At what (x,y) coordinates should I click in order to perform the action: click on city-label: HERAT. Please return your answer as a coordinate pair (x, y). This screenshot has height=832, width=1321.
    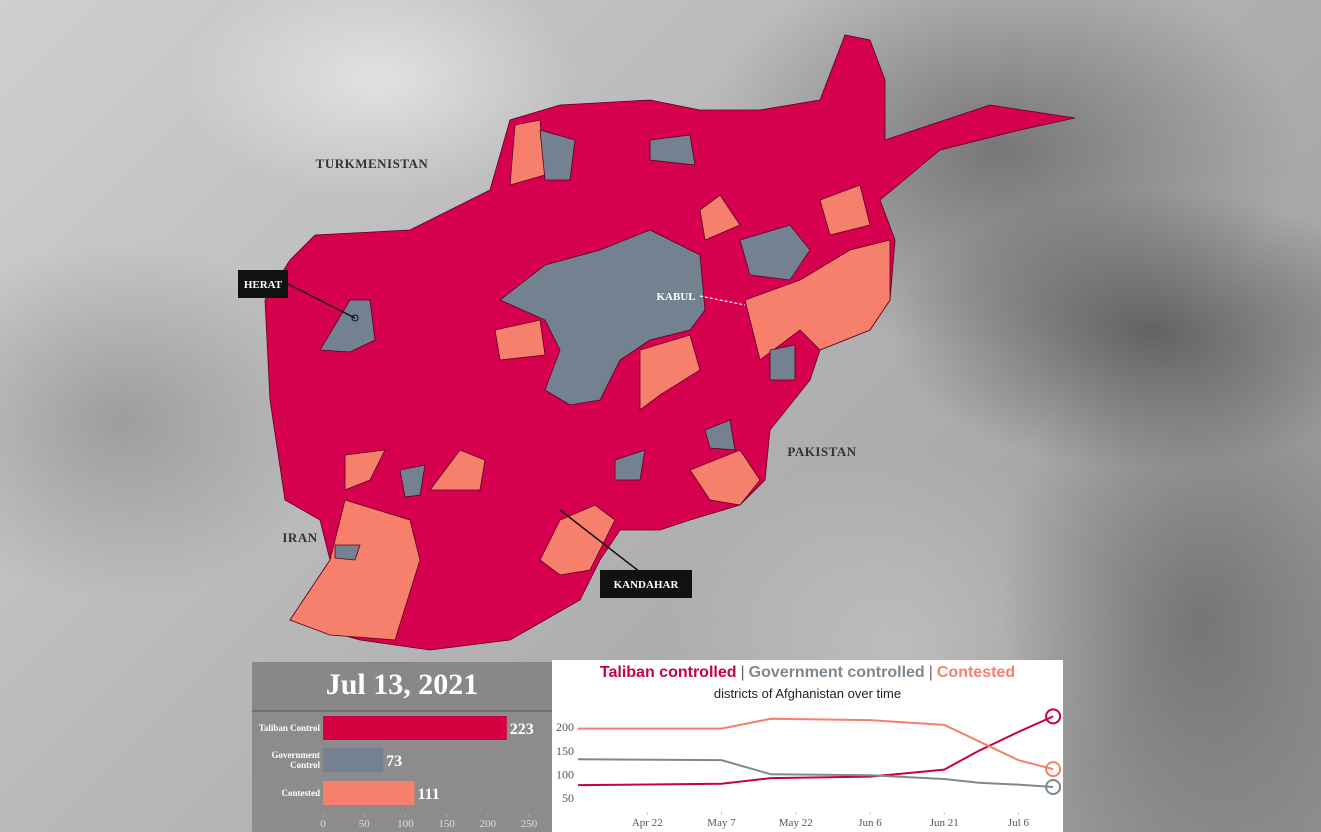
    Looking at the image, I should click on (263, 285).